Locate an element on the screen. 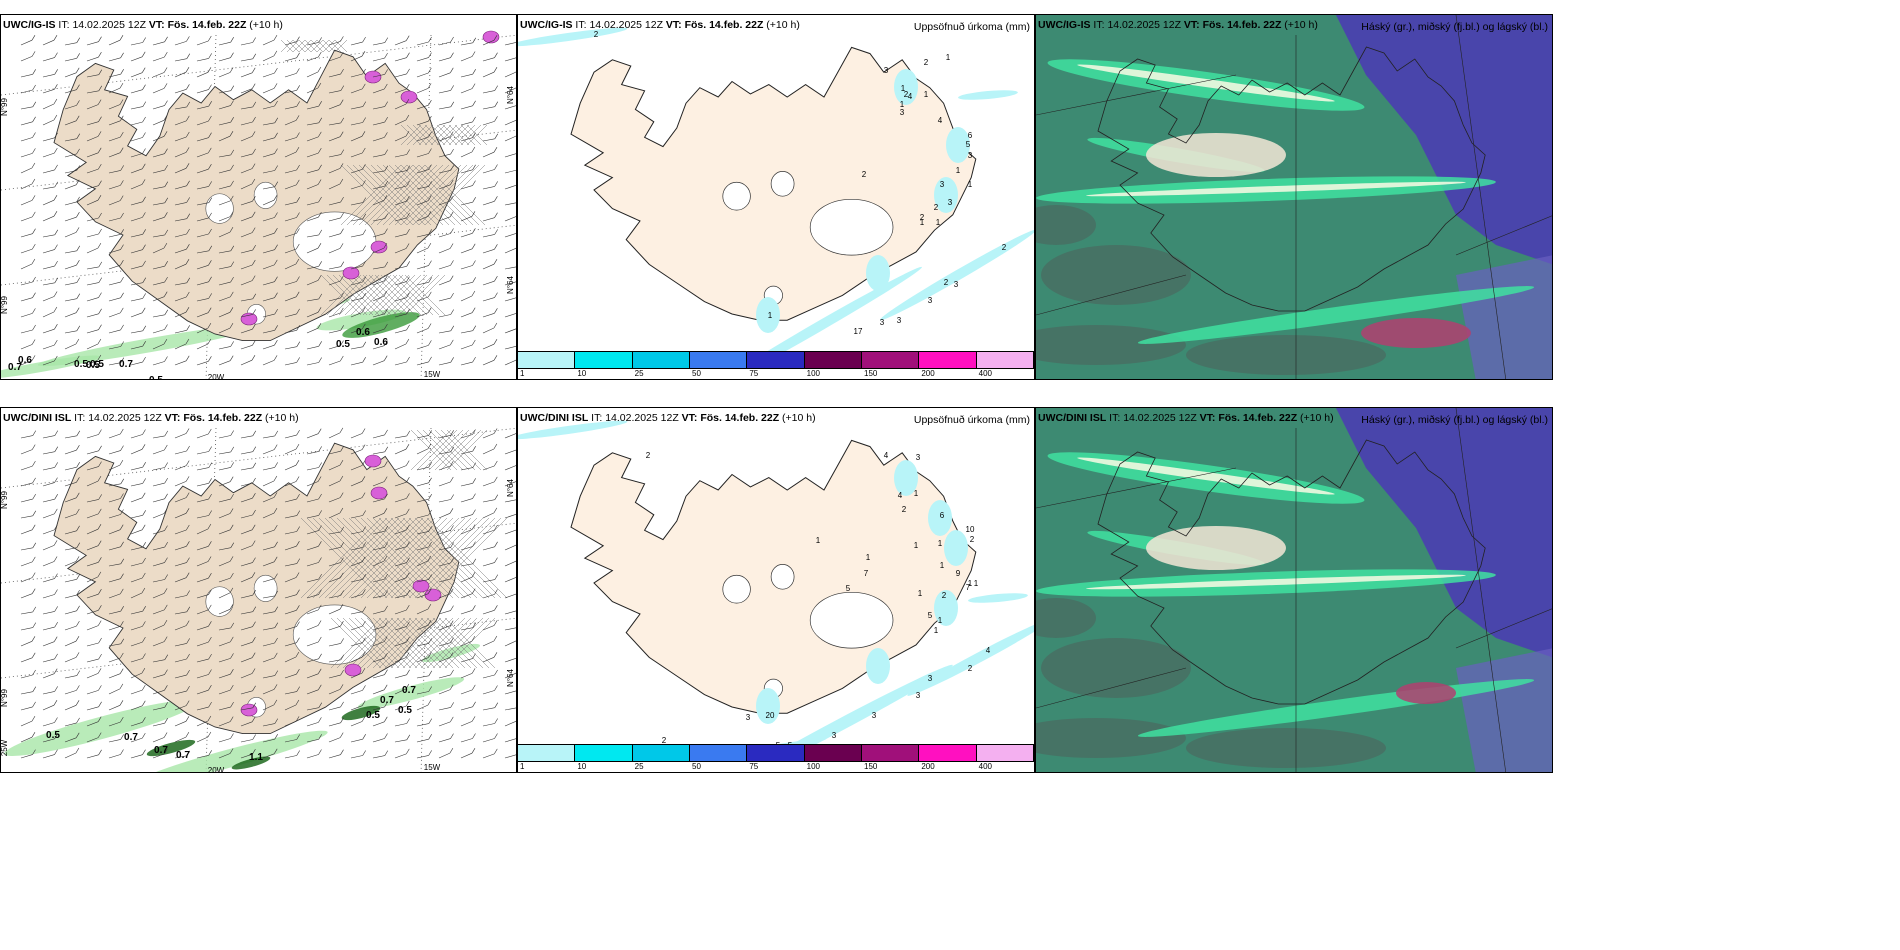 The width and height of the screenshot is (1900, 950). precip-streaks is located at coordinates (242, 707).